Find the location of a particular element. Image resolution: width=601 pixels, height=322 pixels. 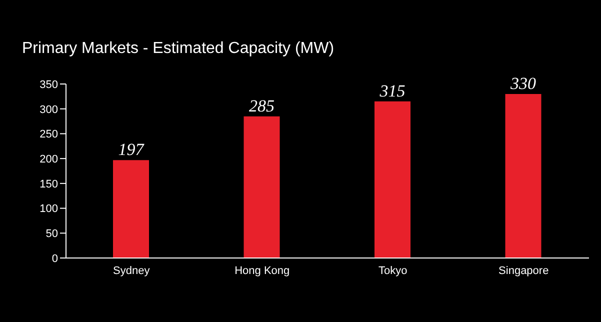

y-tick-label: 150 is located at coordinates (49, 184).